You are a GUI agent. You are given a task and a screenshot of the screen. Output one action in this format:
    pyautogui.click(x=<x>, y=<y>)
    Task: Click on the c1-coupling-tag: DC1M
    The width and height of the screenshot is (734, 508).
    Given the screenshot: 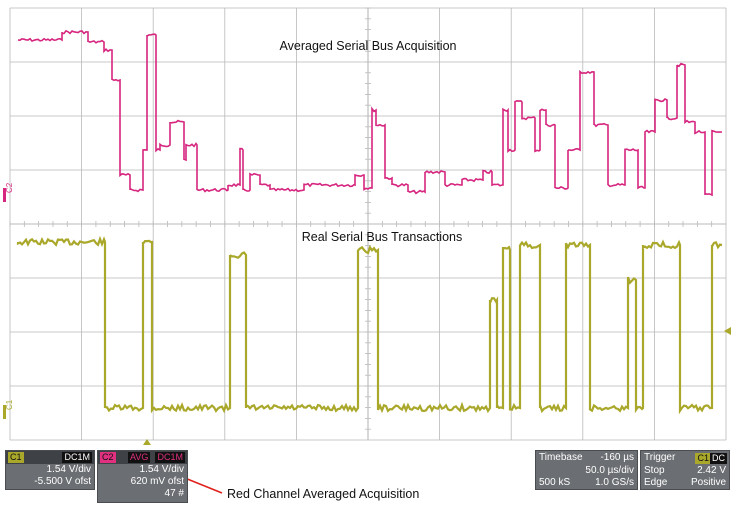 What is the action you would take?
    pyautogui.click(x=77, y=457)
    